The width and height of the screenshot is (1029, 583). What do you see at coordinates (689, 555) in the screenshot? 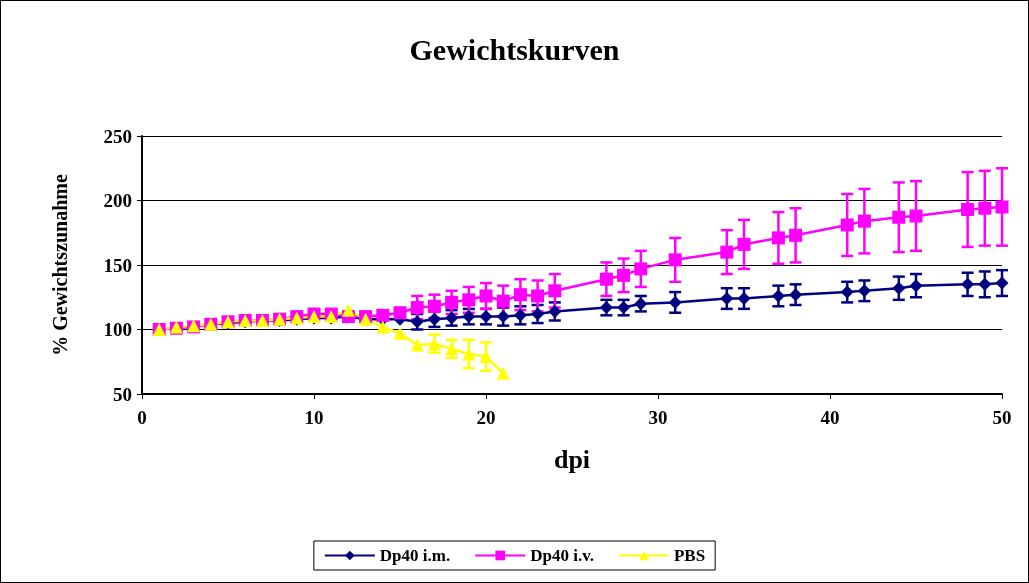
I see `legend-label: PBS` at bounding box center [689, 555].